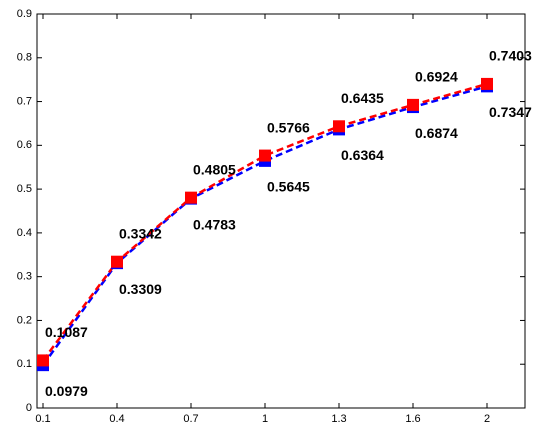 Image resolution: width=545 pixels, height=425 pixels. What do you see at coordinates (362, 155) in the screenshot?
I see `data-label: 0.6364` at bounding box center [362, 155].